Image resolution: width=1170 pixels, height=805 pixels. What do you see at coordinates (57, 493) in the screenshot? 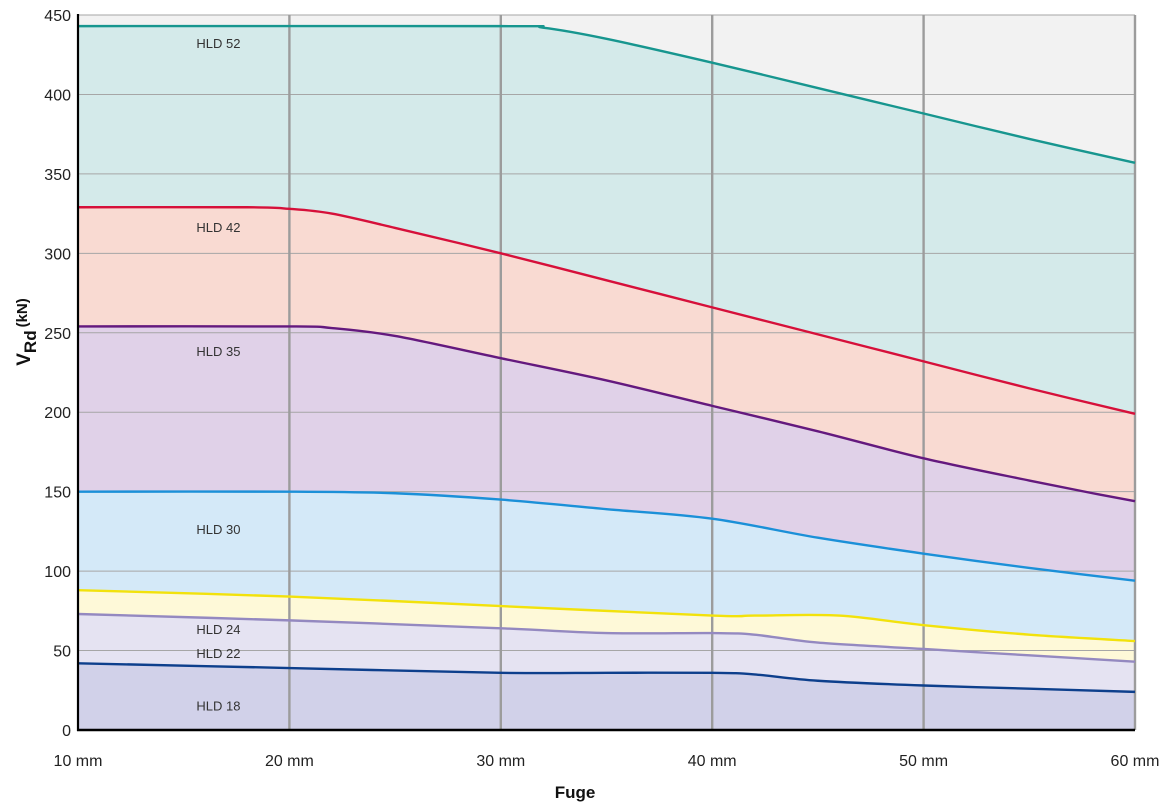
I see `y-tick-label: 150` at bounding box center [57, 493].